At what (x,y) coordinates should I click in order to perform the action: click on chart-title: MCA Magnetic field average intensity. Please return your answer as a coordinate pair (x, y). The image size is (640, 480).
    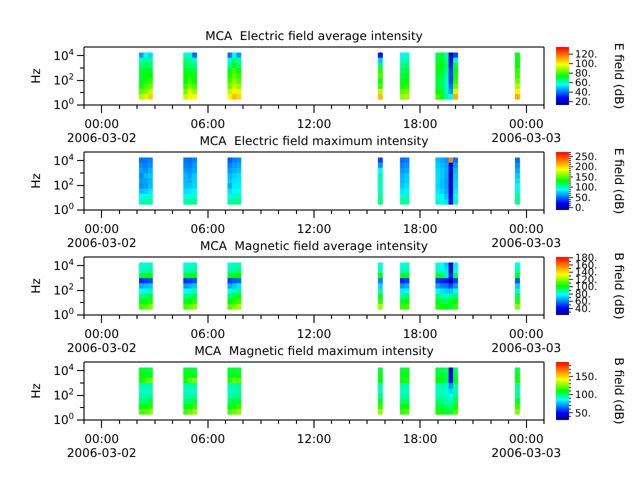
    Looking at the image, I should click on (314, 246).